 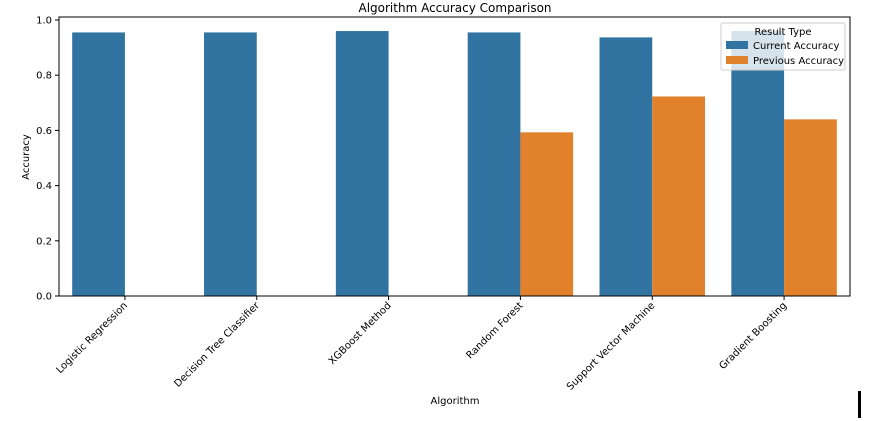 I want to click on y-tick-label: 0.8, so click(x=44, y=76).